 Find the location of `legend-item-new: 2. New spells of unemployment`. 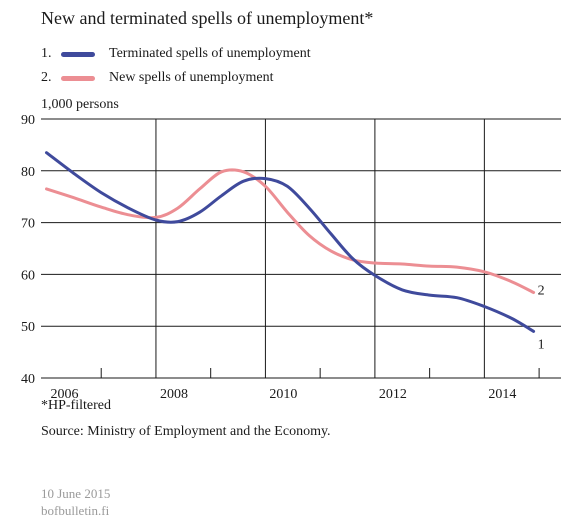

legend-item-new: 2. New spells of unemployment is located at coordinates (157, 78).